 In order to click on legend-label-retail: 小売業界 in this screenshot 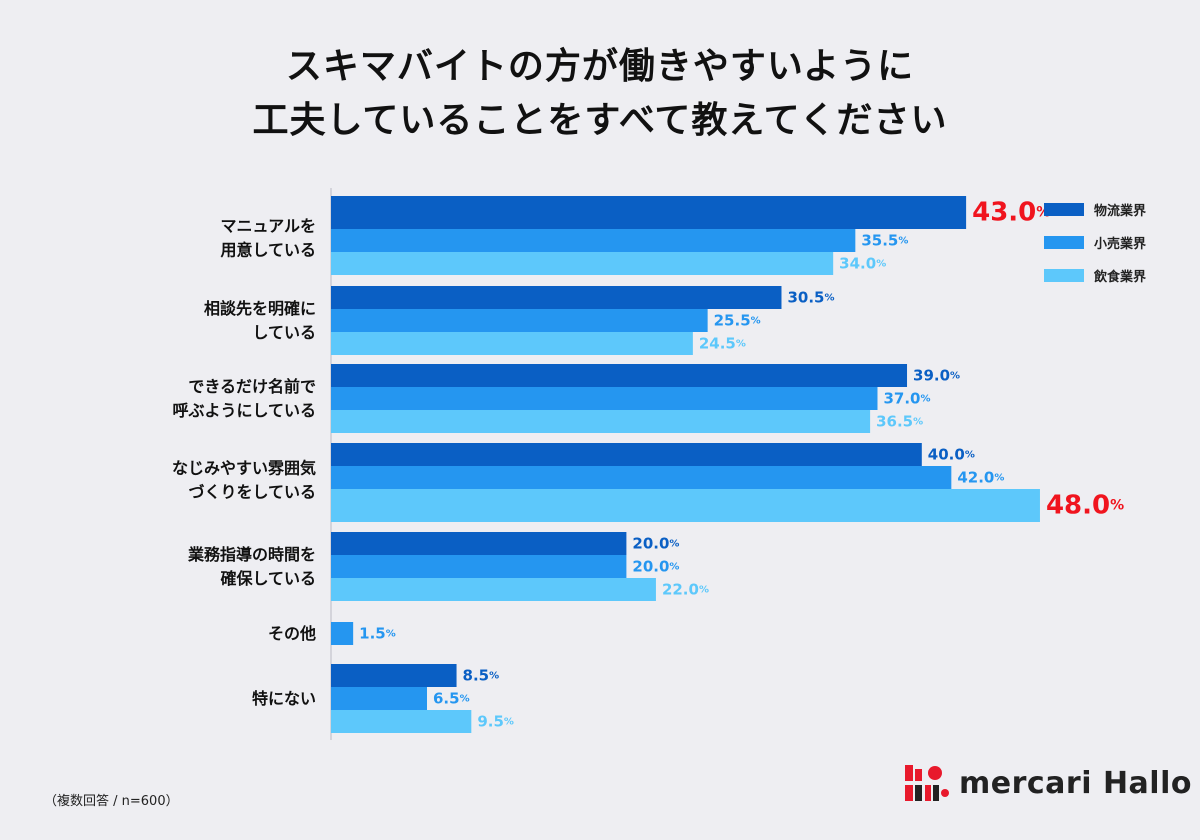, I will do `click(1120, 244)`.